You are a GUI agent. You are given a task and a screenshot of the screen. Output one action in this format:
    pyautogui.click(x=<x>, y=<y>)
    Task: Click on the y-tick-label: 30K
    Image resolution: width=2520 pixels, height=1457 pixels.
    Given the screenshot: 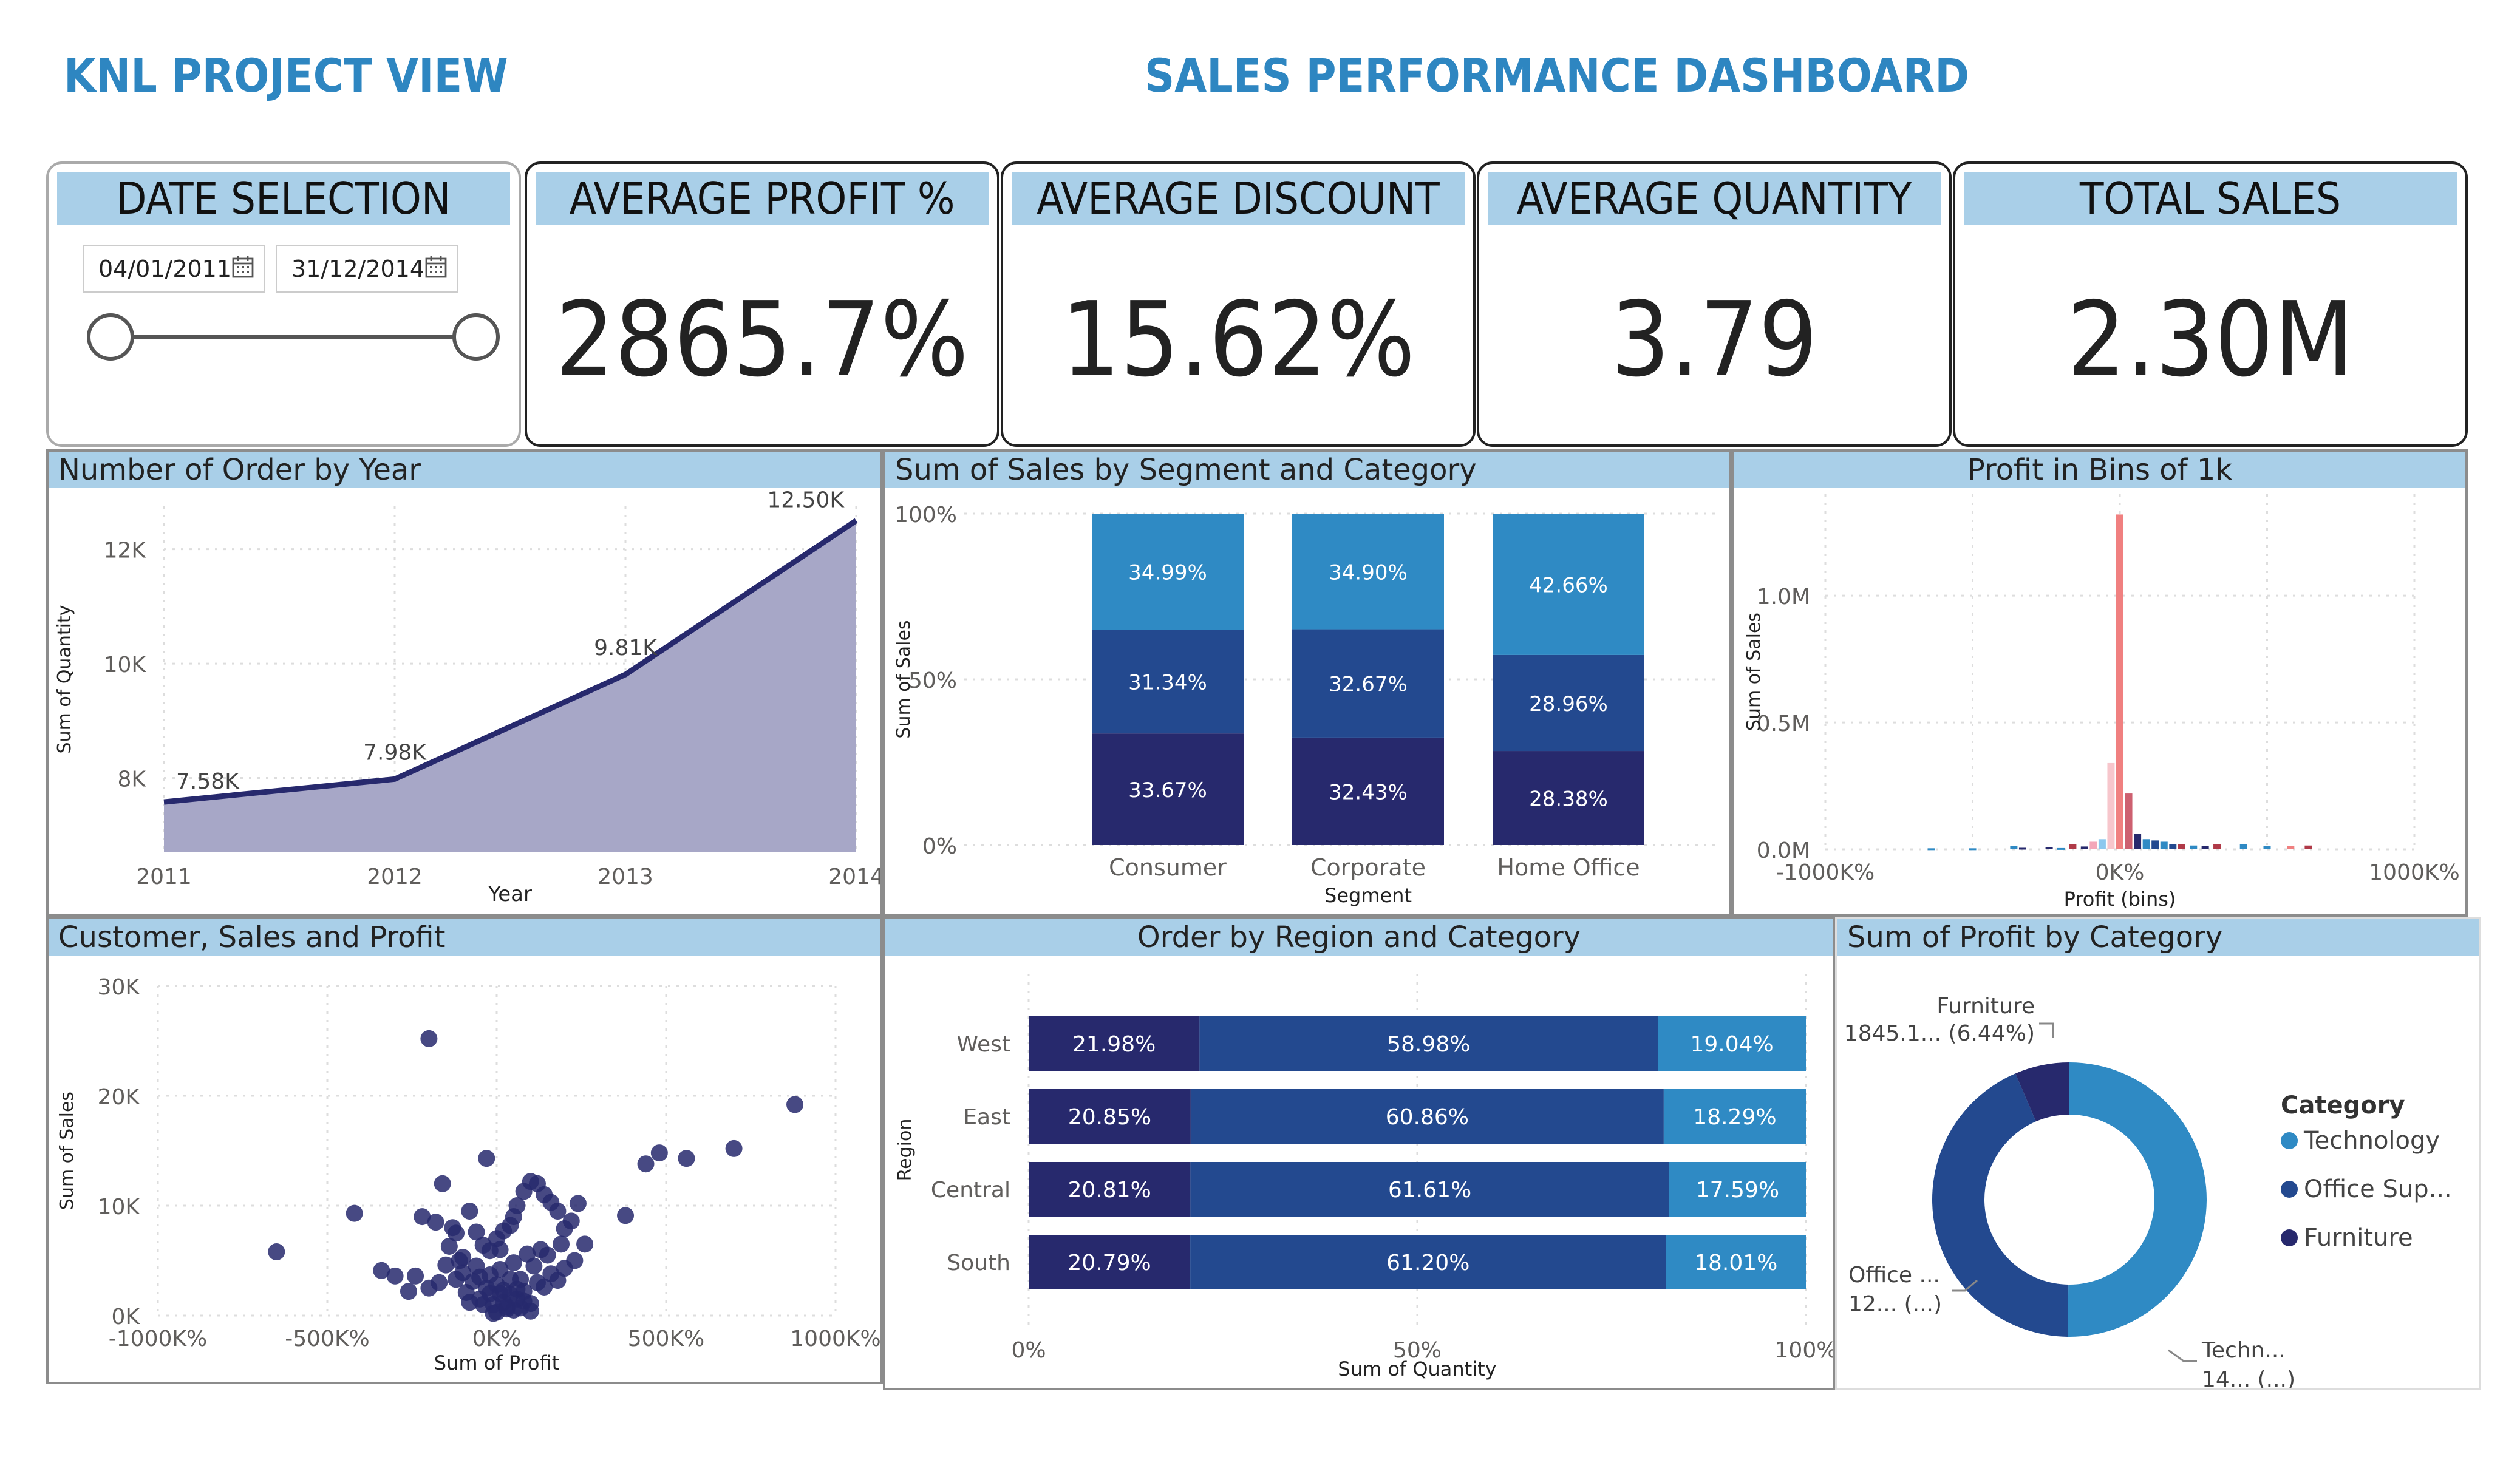 What is the action you would take?
    pyautogui.click(x=119, y=987)
    